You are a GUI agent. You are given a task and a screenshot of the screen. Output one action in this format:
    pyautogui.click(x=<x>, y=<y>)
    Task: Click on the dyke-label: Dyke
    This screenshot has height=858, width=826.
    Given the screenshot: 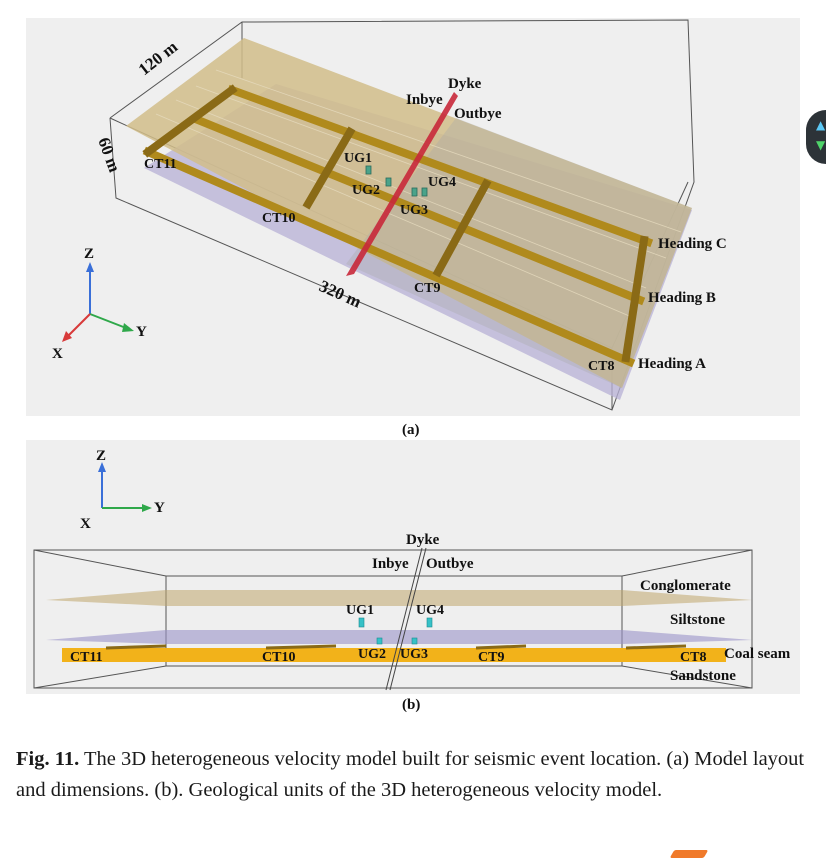 What is the action you would take?
    pyautogui.click(x=465, y=84)
    